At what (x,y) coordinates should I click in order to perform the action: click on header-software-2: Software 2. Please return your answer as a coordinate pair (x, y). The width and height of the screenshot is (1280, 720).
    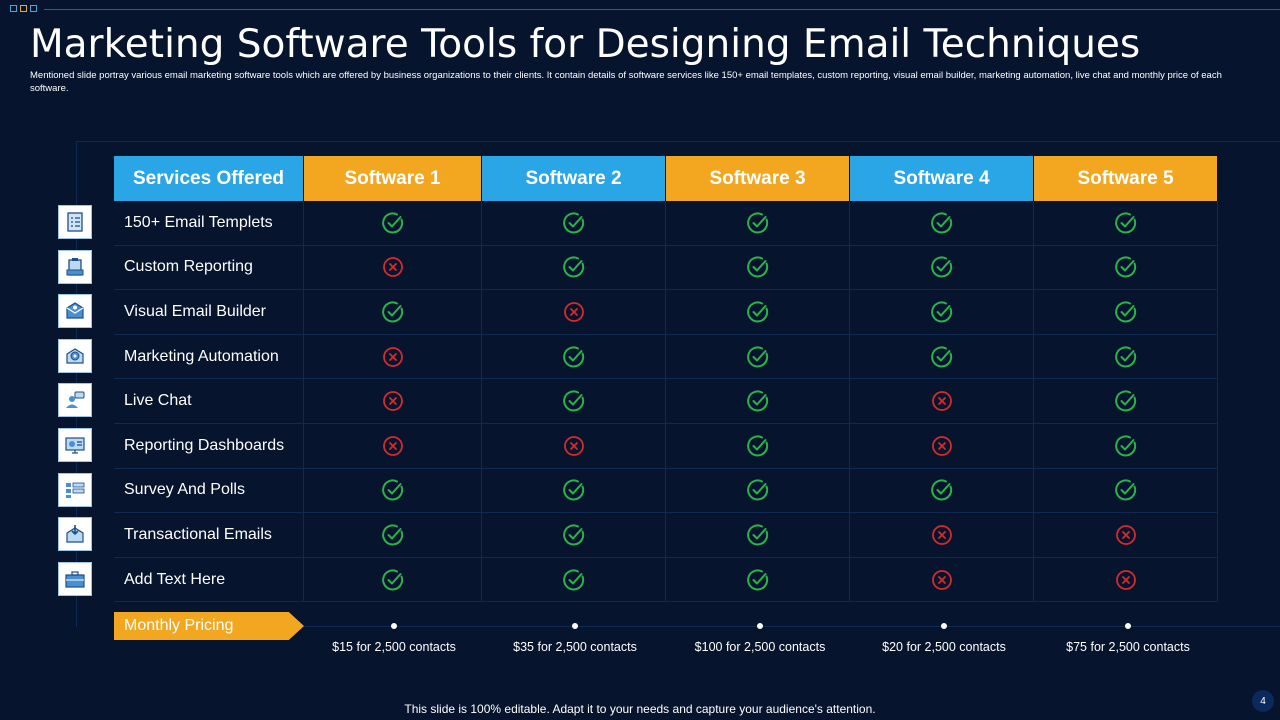
    Looking at the image, I should click on (574, 178).